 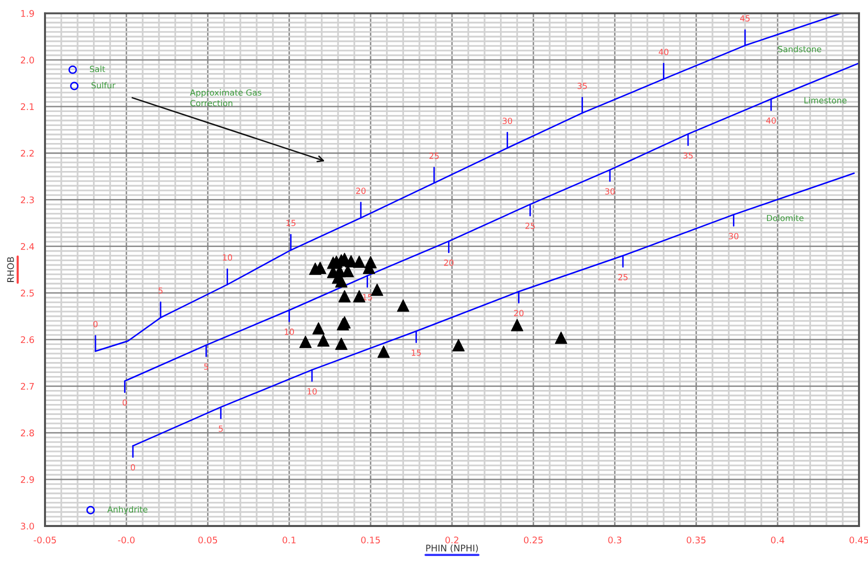 What do you see at coordinates (27, 106) in the screenshot?
I see `y-tick-label: 2.1` at bounding box center [27, 106].